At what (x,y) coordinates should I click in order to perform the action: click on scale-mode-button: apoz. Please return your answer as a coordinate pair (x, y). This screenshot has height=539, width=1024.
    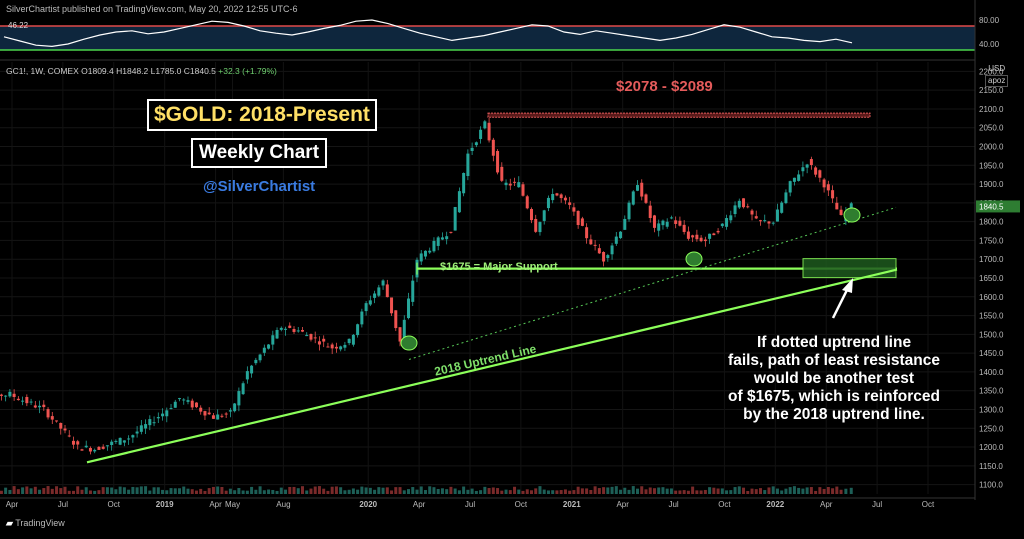
    Looking at the image, I should click on (997, 81).